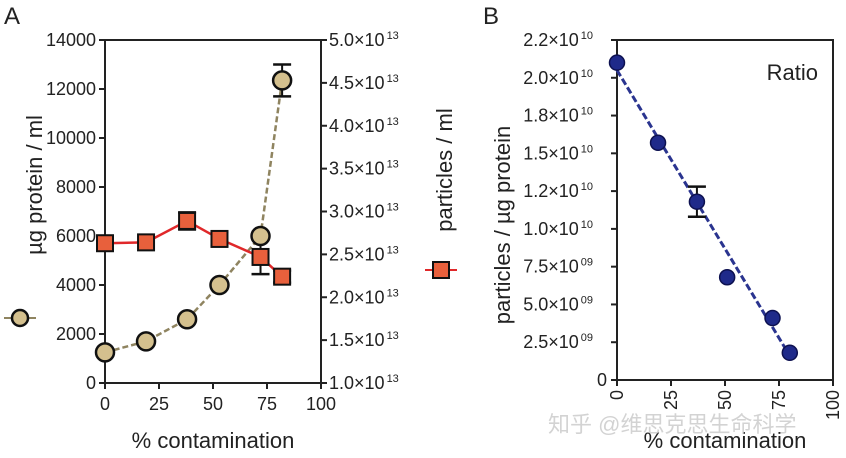 This screenshot has height=458, width=846. I want to click on y-tick-label-b: 2.2×10 10, so click(558, 40).